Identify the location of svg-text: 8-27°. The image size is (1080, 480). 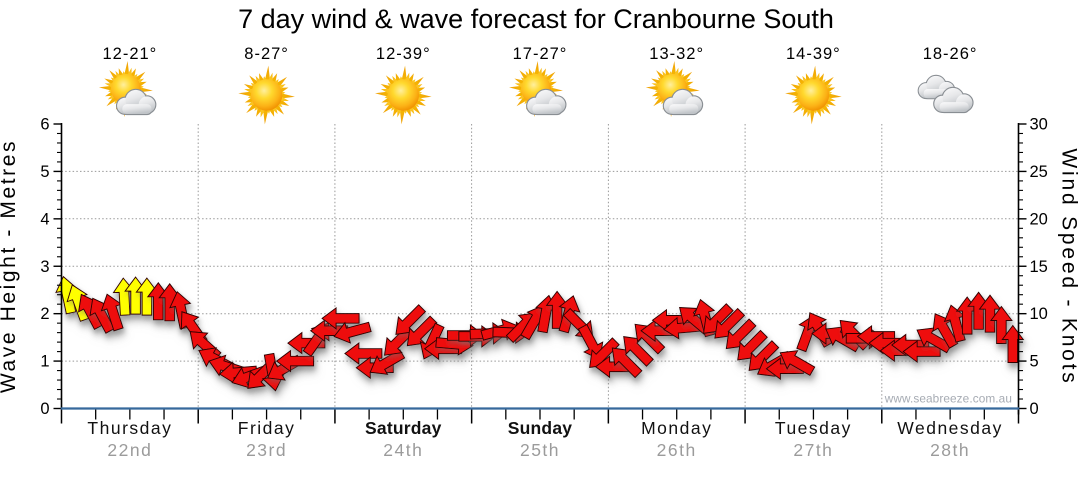
(266, 54).